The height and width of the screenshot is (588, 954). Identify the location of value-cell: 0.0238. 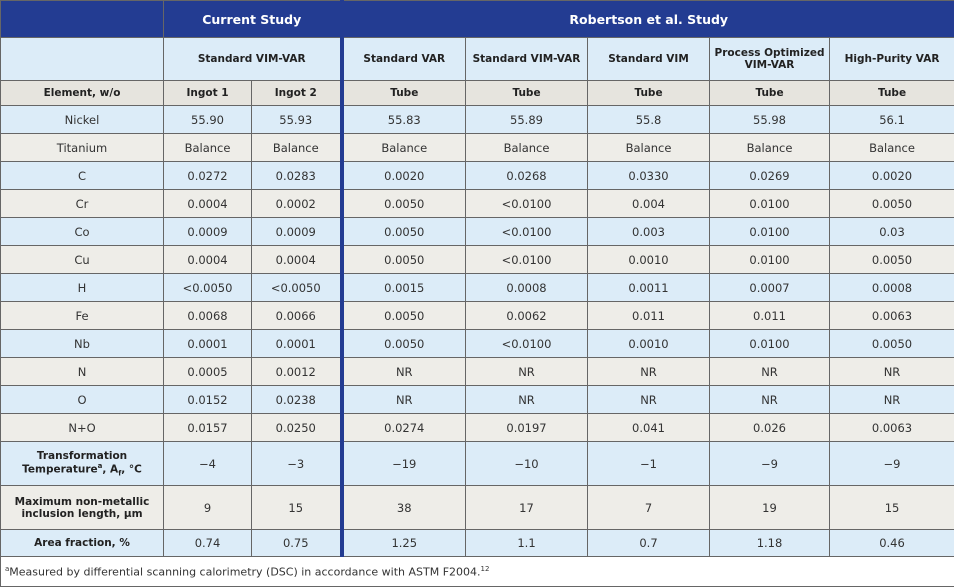
(296, 399).